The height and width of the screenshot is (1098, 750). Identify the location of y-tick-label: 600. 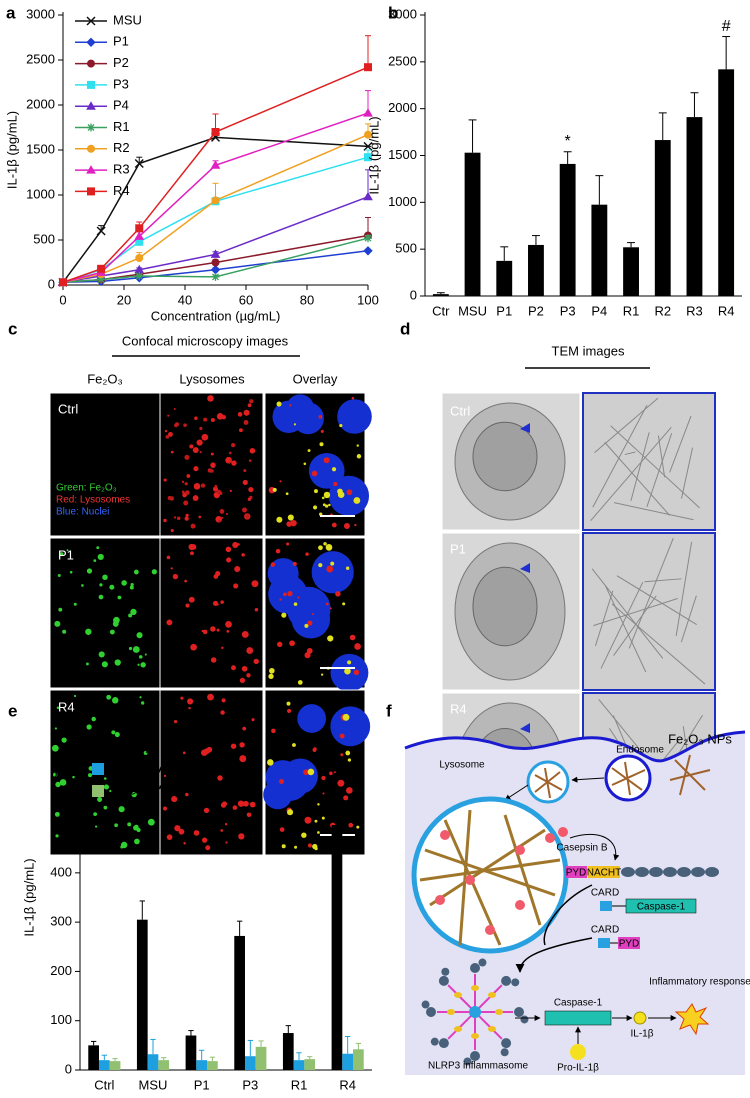
(61, 773).